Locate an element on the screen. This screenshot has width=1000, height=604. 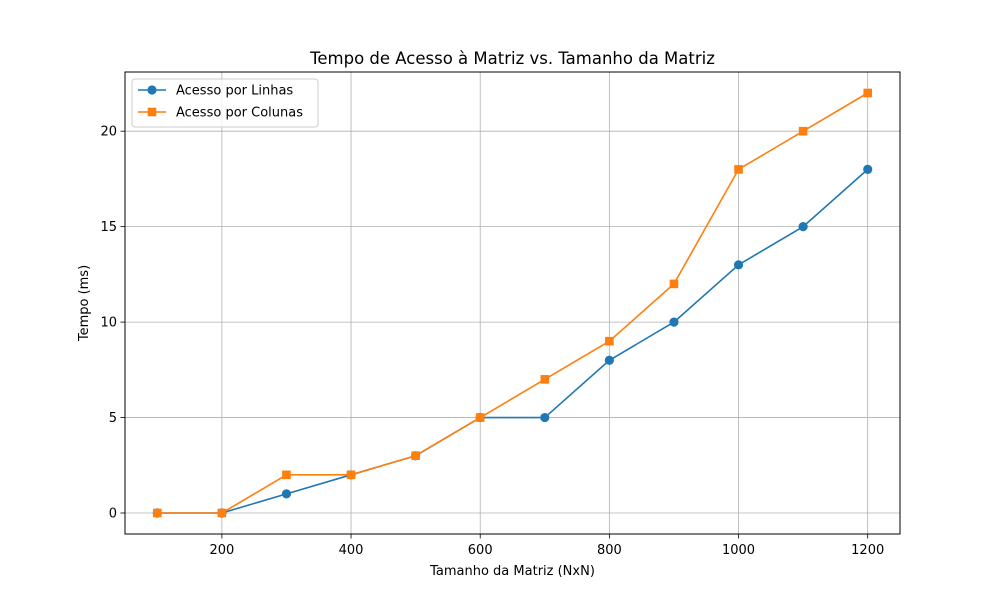
y-tick-label: 20 is located at coordinates (108, 132).